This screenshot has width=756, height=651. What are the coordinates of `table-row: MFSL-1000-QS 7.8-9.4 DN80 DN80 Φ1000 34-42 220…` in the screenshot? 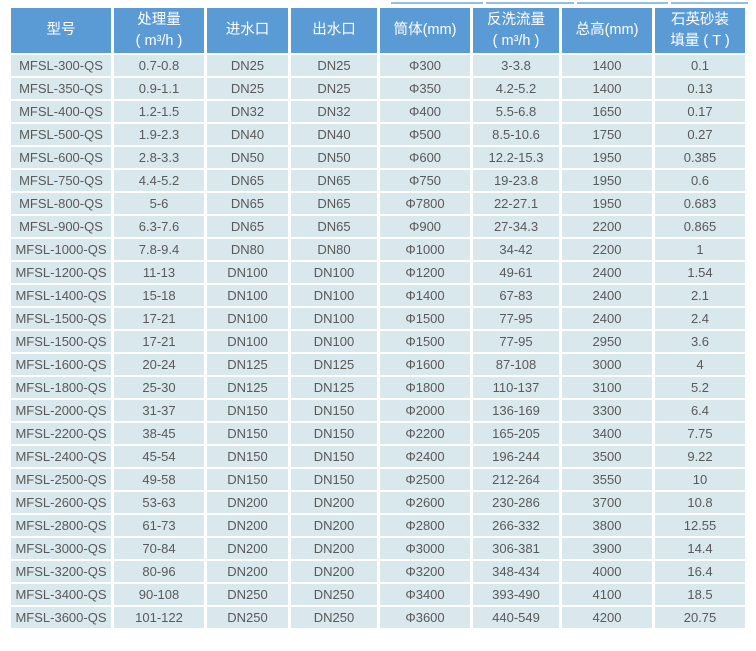 It's located at (378, 249).